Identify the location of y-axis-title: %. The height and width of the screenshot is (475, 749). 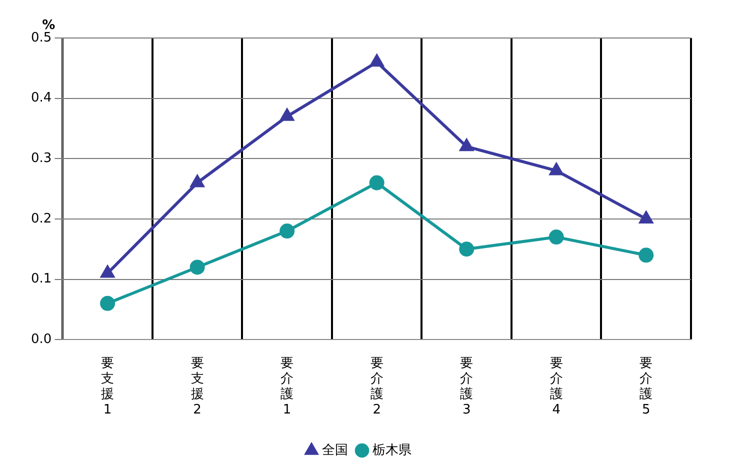
(49, 25).